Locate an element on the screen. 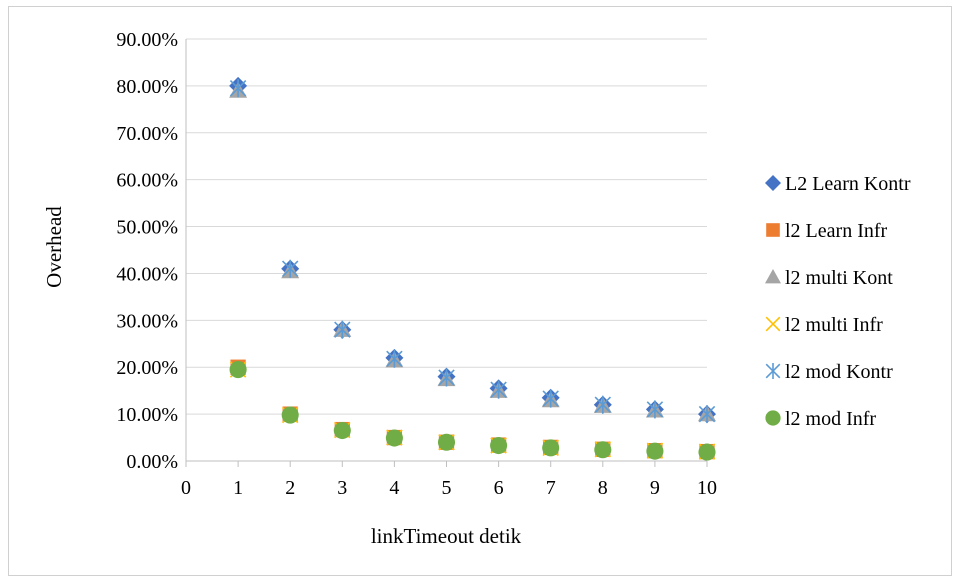 The image size is (955, 582). legend-marker-stroke-b is located at coordinates (773, 324).